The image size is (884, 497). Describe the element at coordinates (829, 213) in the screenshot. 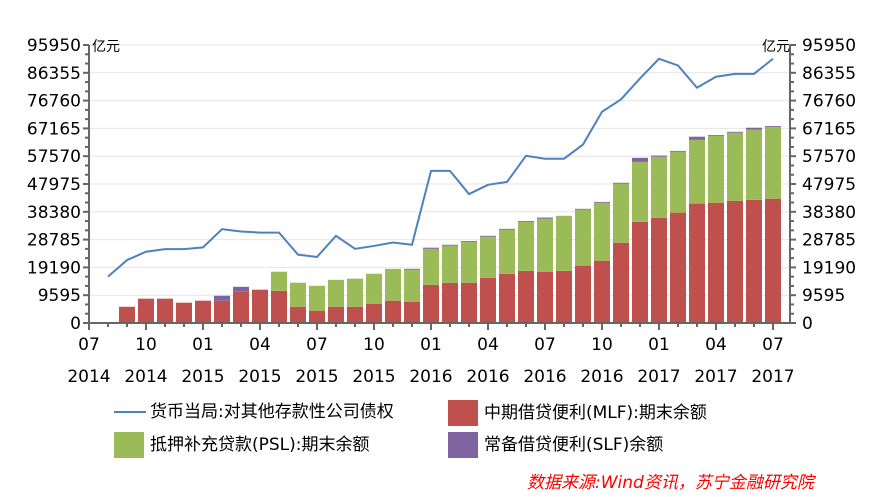

I see `y-tick-label-right: 38380` at that location.